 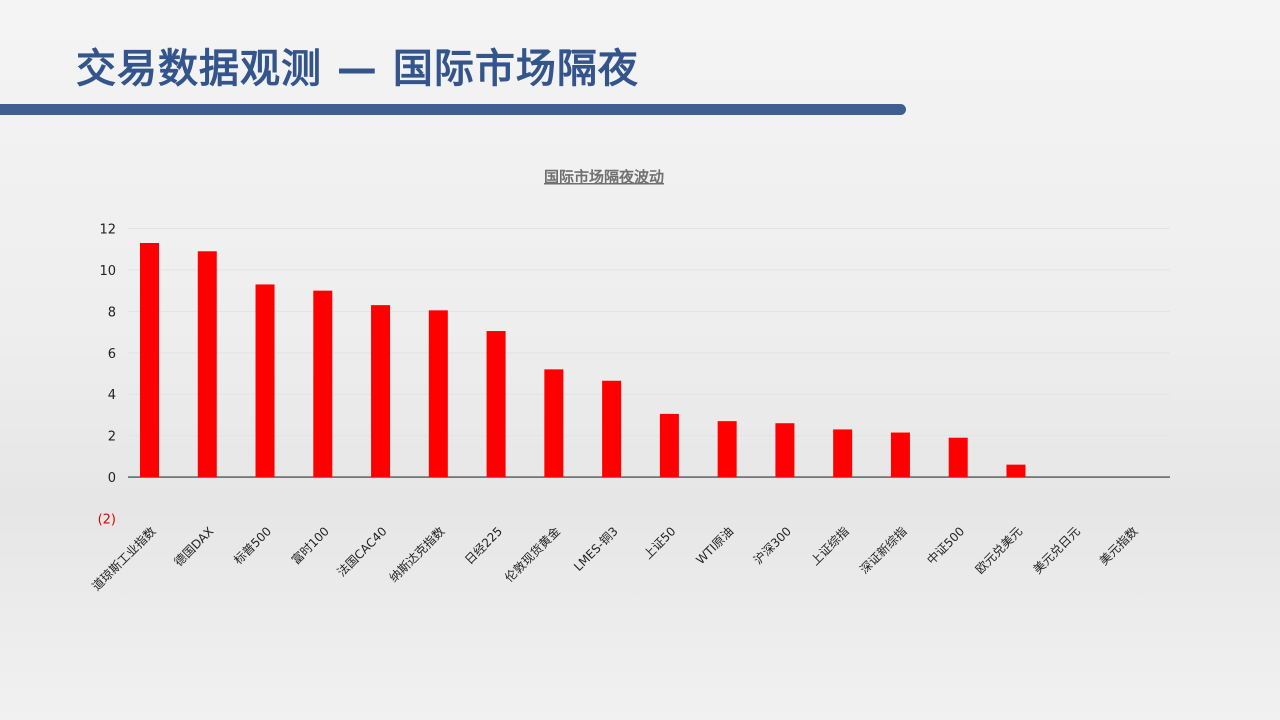 What do you see at coordinates (417, 555) in the screenshot?
I see `x-tick-label: 纳斯达克指数` at bounding box center [417, 555].